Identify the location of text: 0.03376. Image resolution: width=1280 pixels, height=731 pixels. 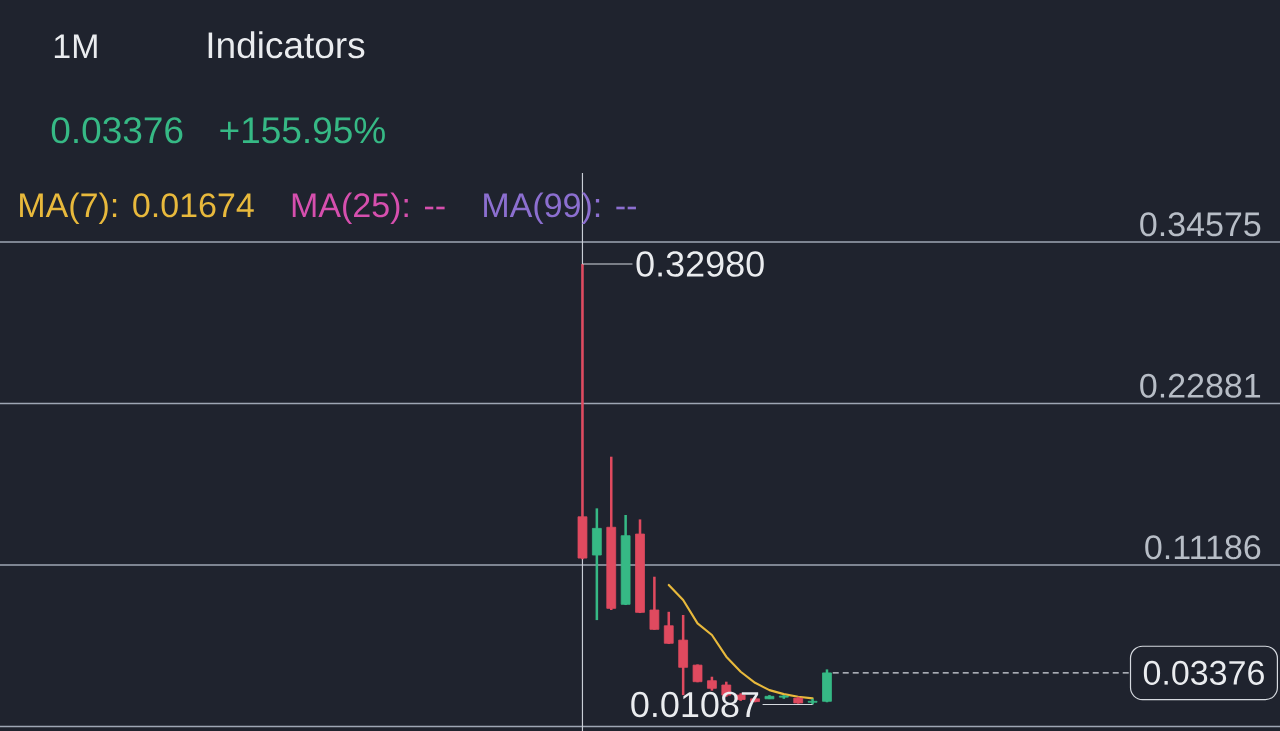
(117, 130).